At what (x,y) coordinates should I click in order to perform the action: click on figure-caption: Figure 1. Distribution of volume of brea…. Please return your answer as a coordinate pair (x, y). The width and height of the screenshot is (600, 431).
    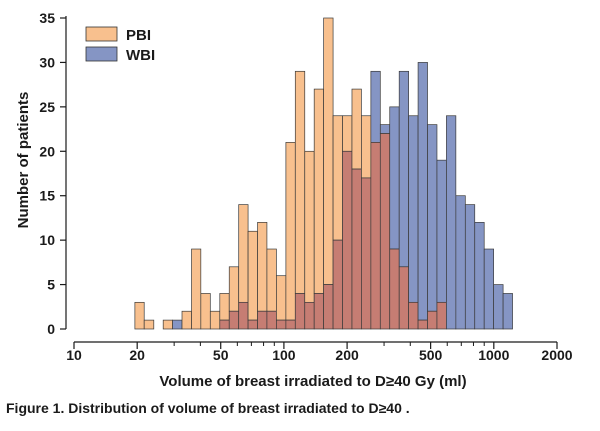
    Looking at the image, I should click on (208, 408).